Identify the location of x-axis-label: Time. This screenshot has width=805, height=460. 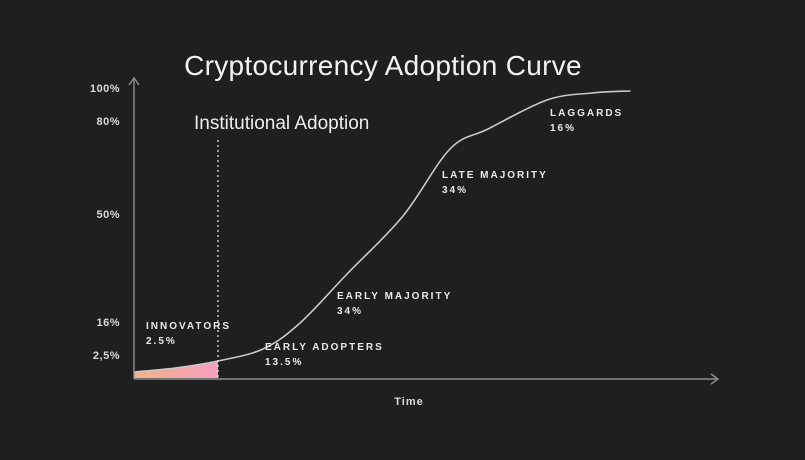
(409, 402).